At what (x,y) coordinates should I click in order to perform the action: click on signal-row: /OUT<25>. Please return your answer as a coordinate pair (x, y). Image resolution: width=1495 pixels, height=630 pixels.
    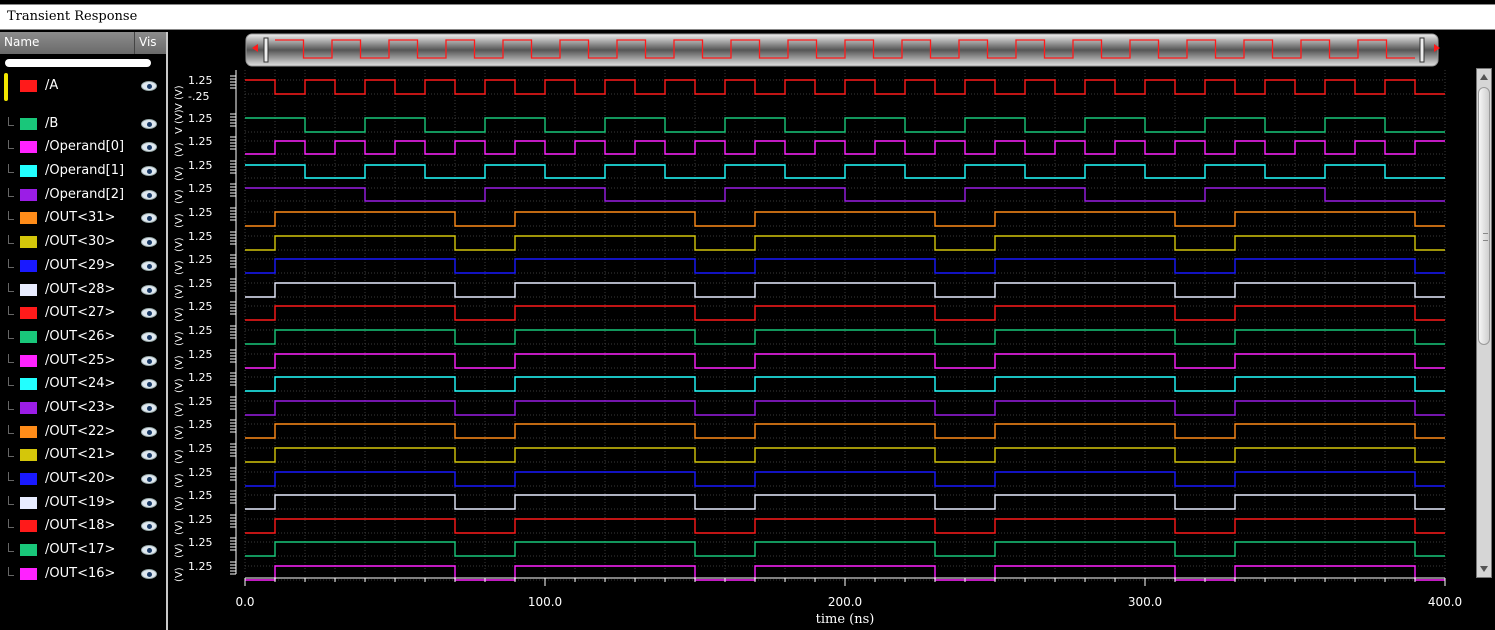
    Looking at the image, I should click on (83, 361).